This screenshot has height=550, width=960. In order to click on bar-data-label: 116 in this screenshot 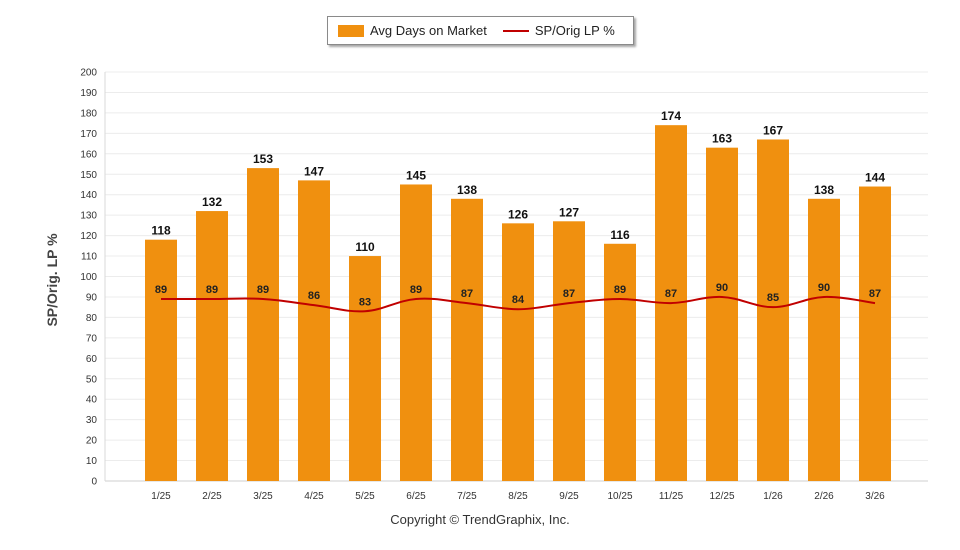, I will do `click(620, 235)`.